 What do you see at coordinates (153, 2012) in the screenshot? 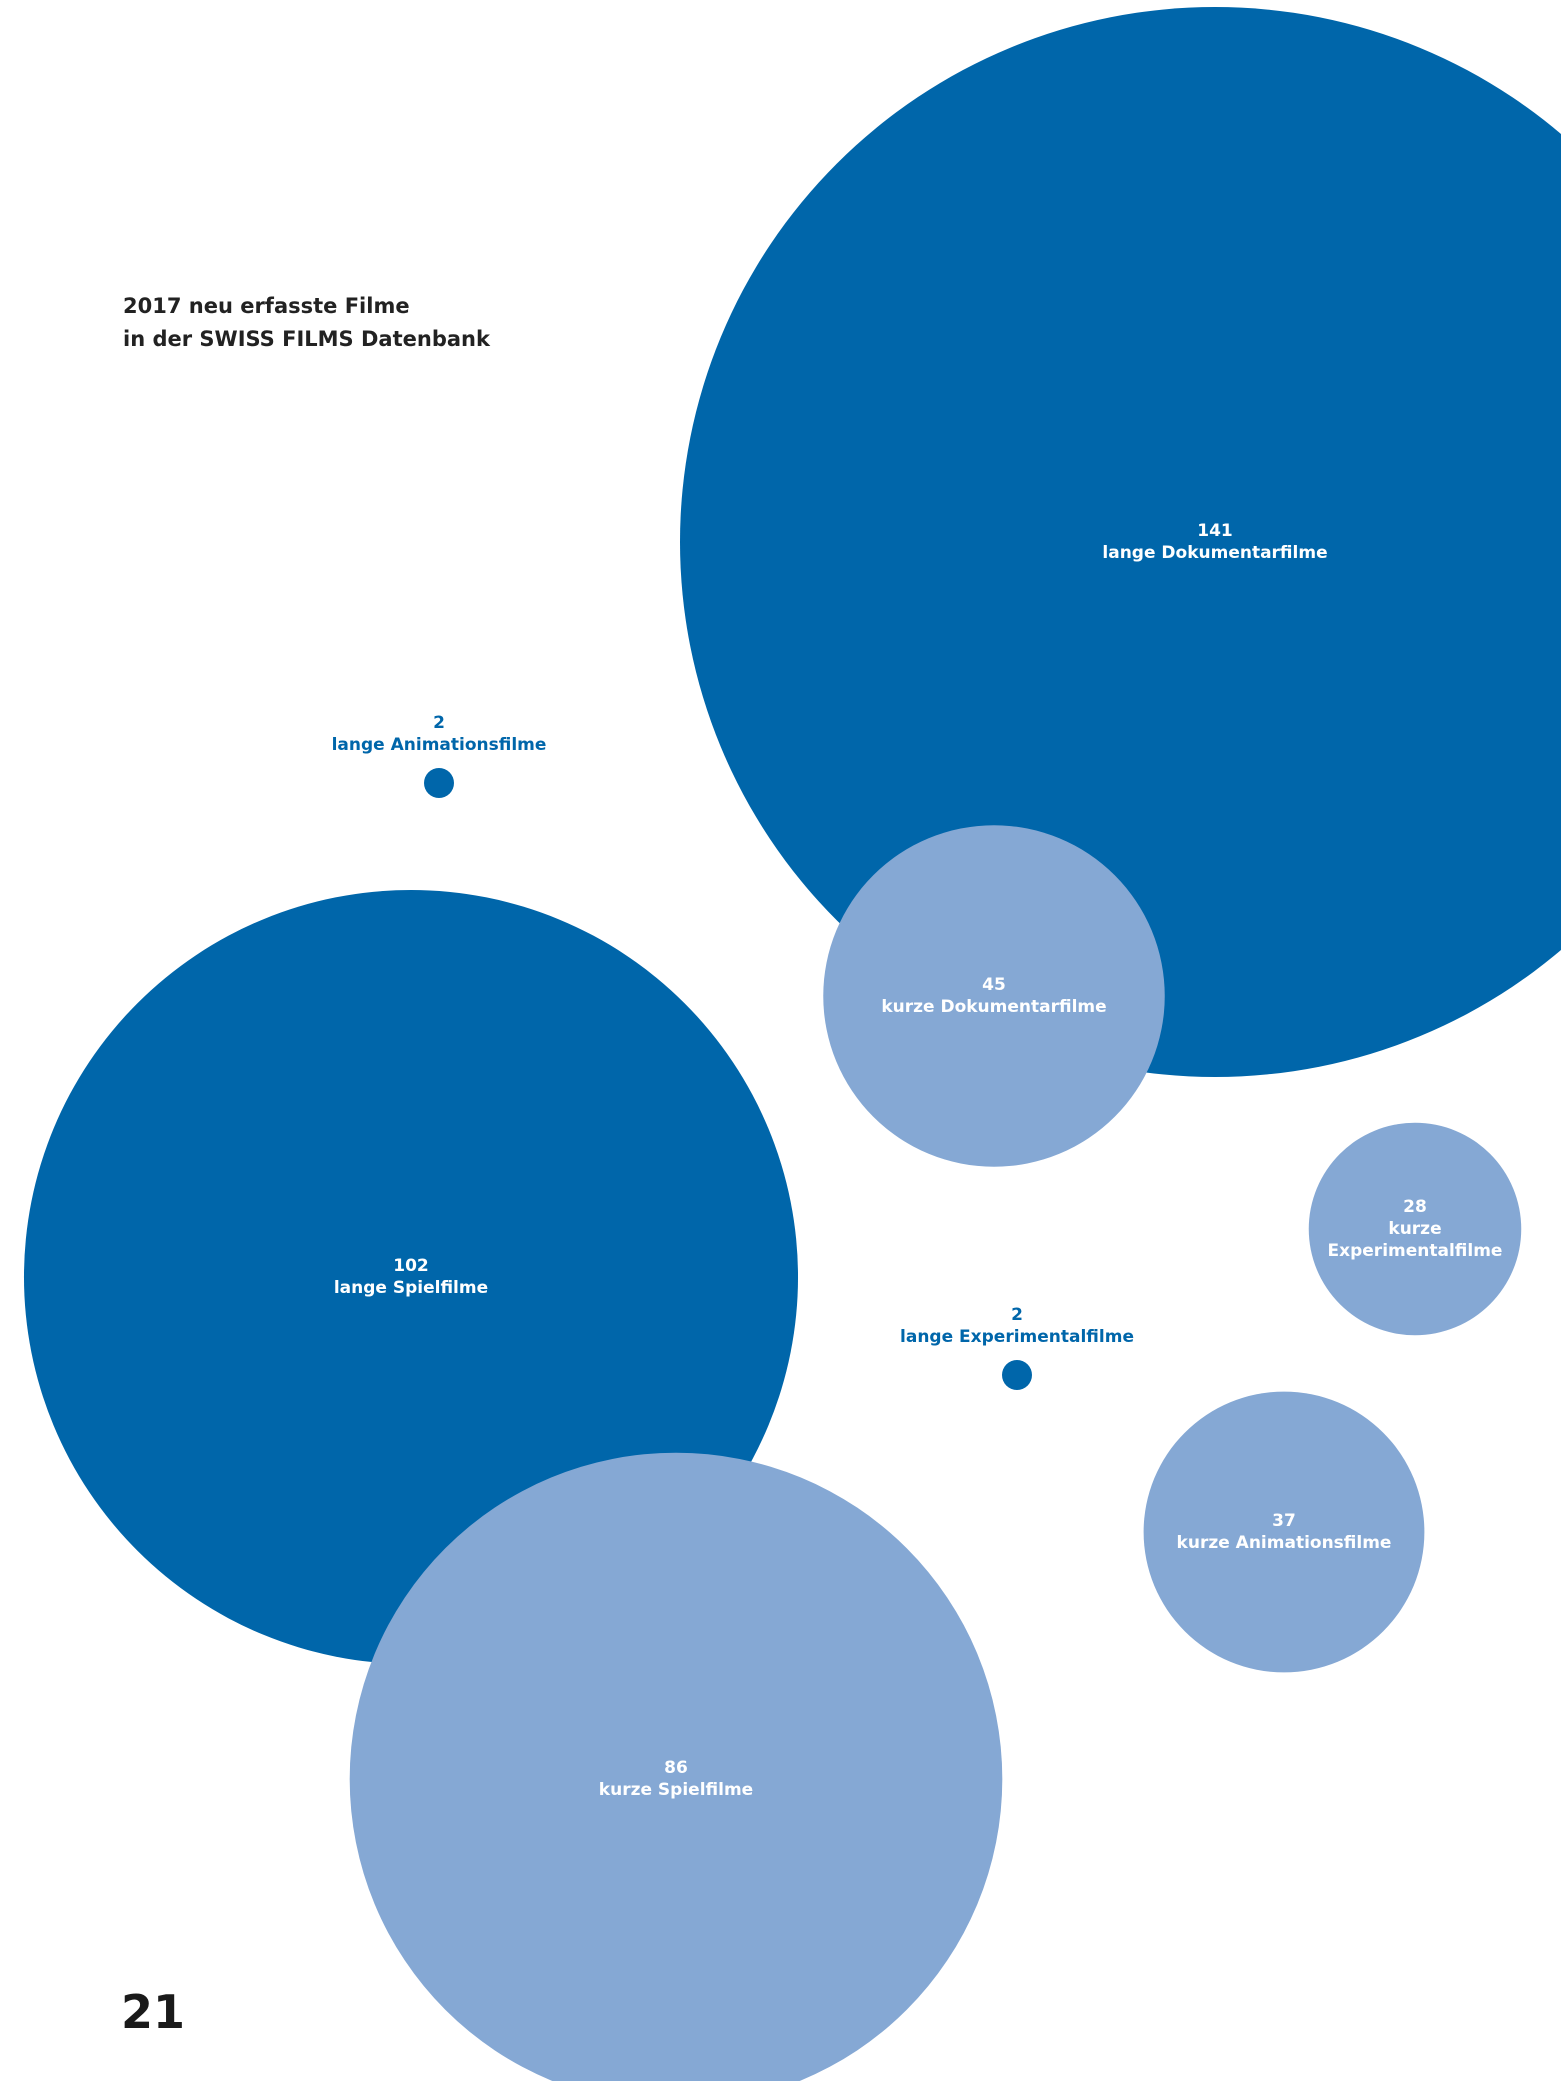
I see `page-number: 21` at bounding box center [153, 2012].